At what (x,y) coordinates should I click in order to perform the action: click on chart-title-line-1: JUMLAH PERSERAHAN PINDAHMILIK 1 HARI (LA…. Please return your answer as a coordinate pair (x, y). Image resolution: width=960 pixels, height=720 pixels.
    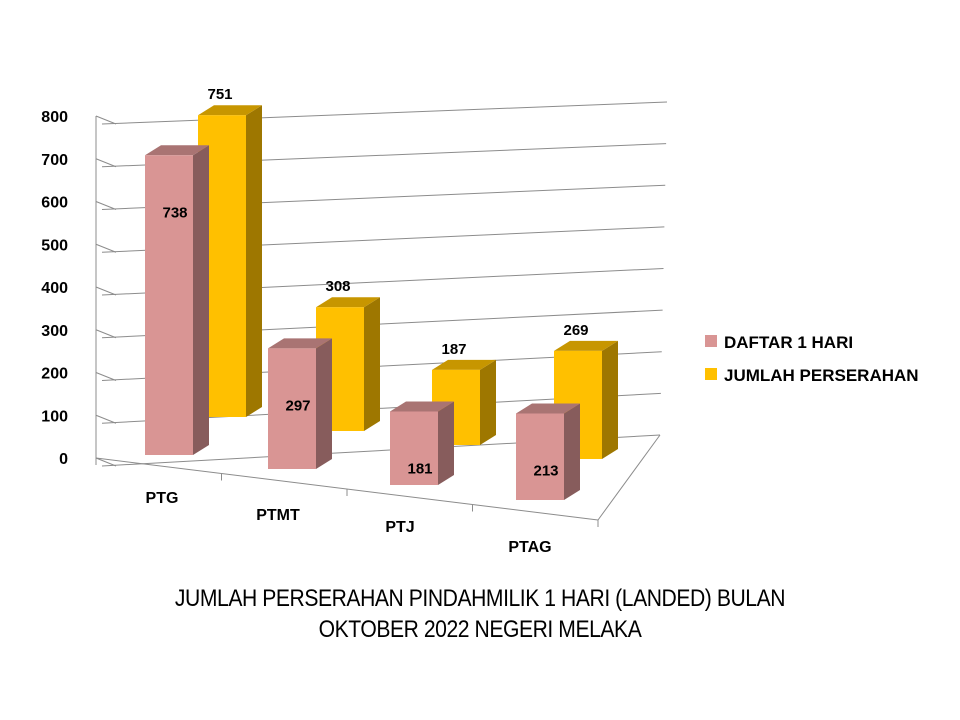
    Looking at the image, I should click on (480, 598).